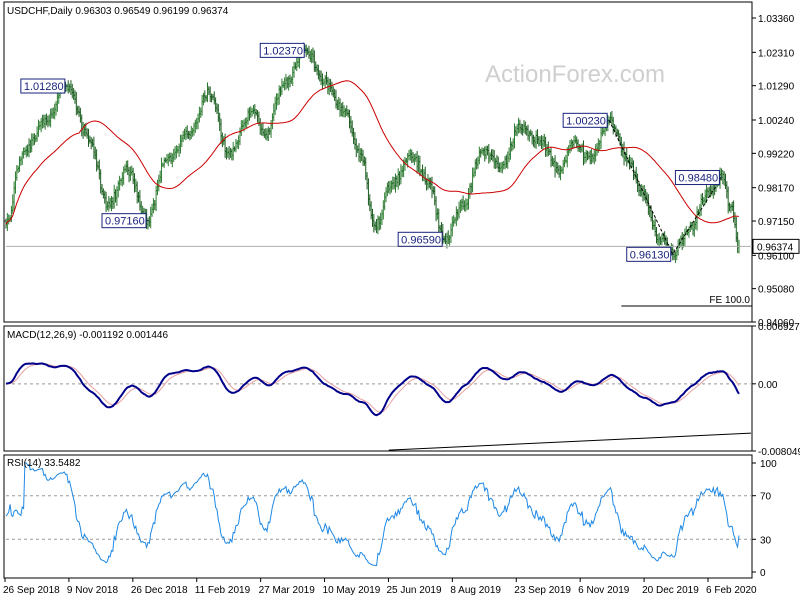 The width and height of the screenshot is (800, 600). What do you see at coordinates (604, 590) in the screenshot?
I see `time-axis-label: 6 Nov 2019` at bounding box center [604, 590].